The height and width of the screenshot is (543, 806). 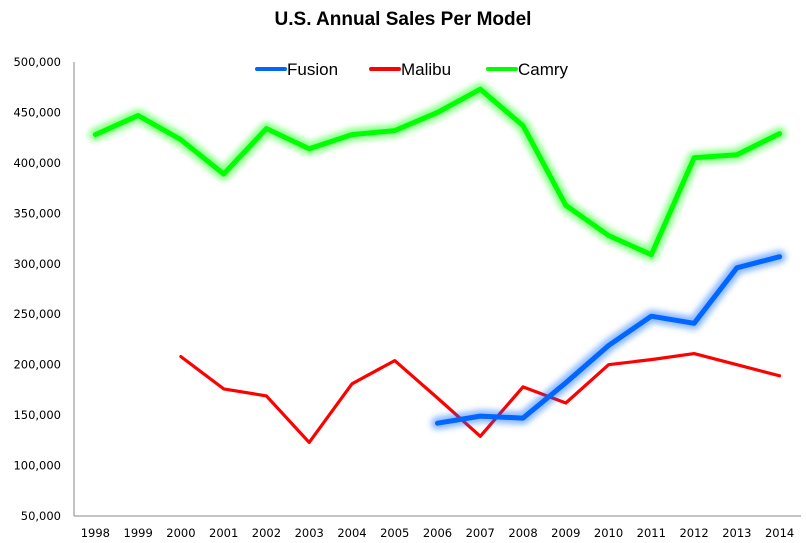 I want to click on x-tick-label: 1999, so click(x=138, y=533).